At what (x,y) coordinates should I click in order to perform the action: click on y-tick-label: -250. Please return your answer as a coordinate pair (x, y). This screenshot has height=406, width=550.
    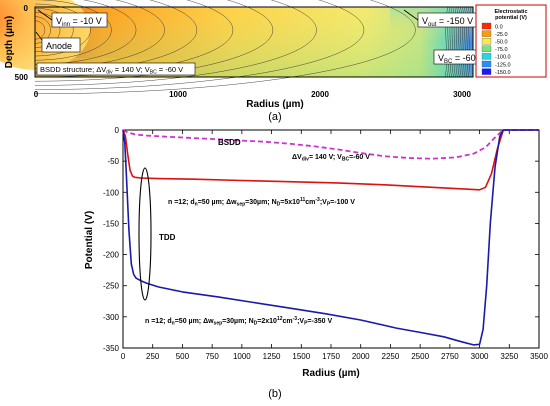
    Looking at the image, I should click on (111, 286).